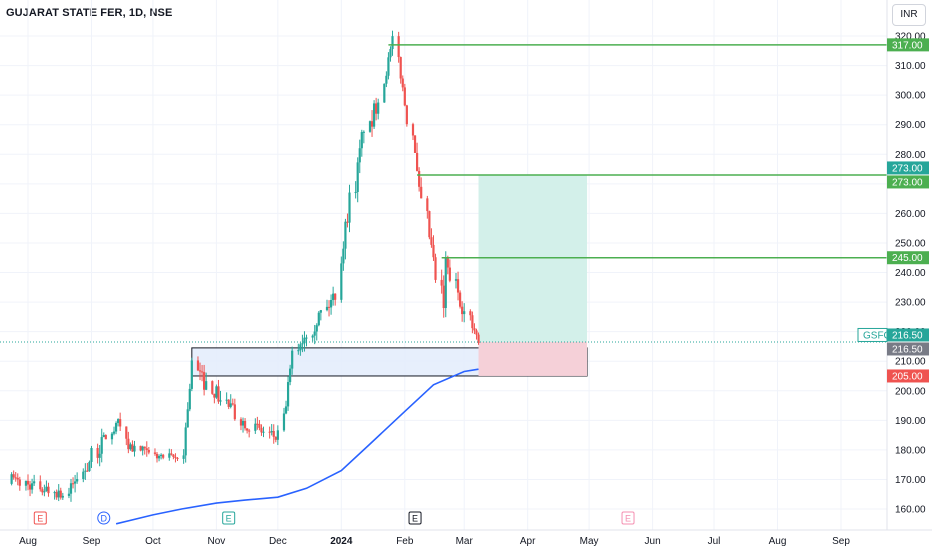  What do you see at coordinates (907, 349) in the screenshot?
I see `price-label-text: 216.50` at bounding box center [907, 349].